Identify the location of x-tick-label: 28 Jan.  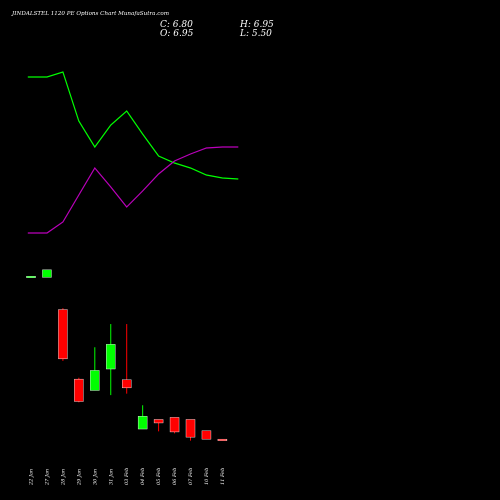
(63, 477).